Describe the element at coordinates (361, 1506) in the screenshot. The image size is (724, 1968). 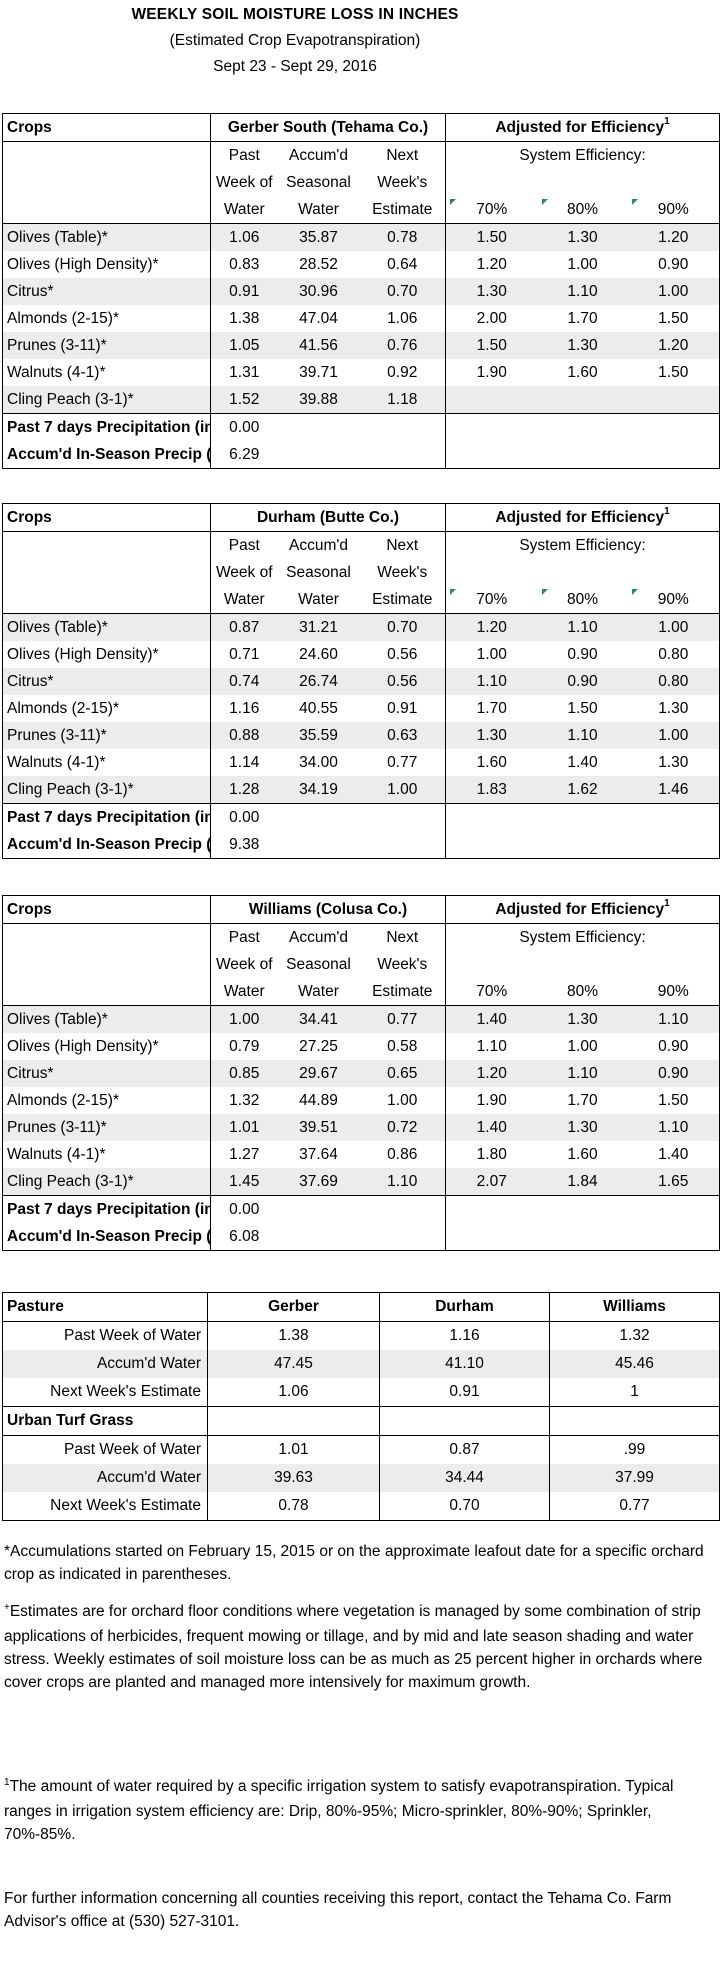
I see `table-row: Next Week's Estimate 0.78 0.70 0.77` at that location.